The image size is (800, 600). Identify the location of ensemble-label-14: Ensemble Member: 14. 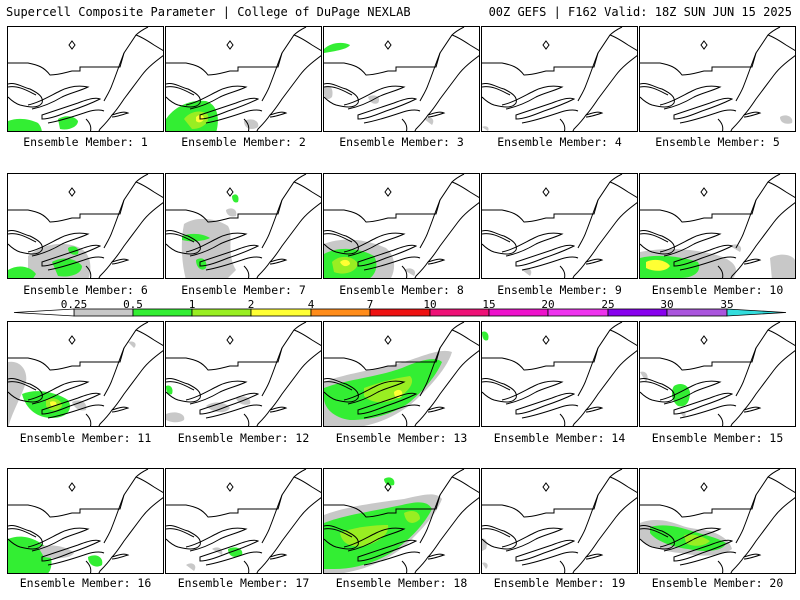
(559, 438).